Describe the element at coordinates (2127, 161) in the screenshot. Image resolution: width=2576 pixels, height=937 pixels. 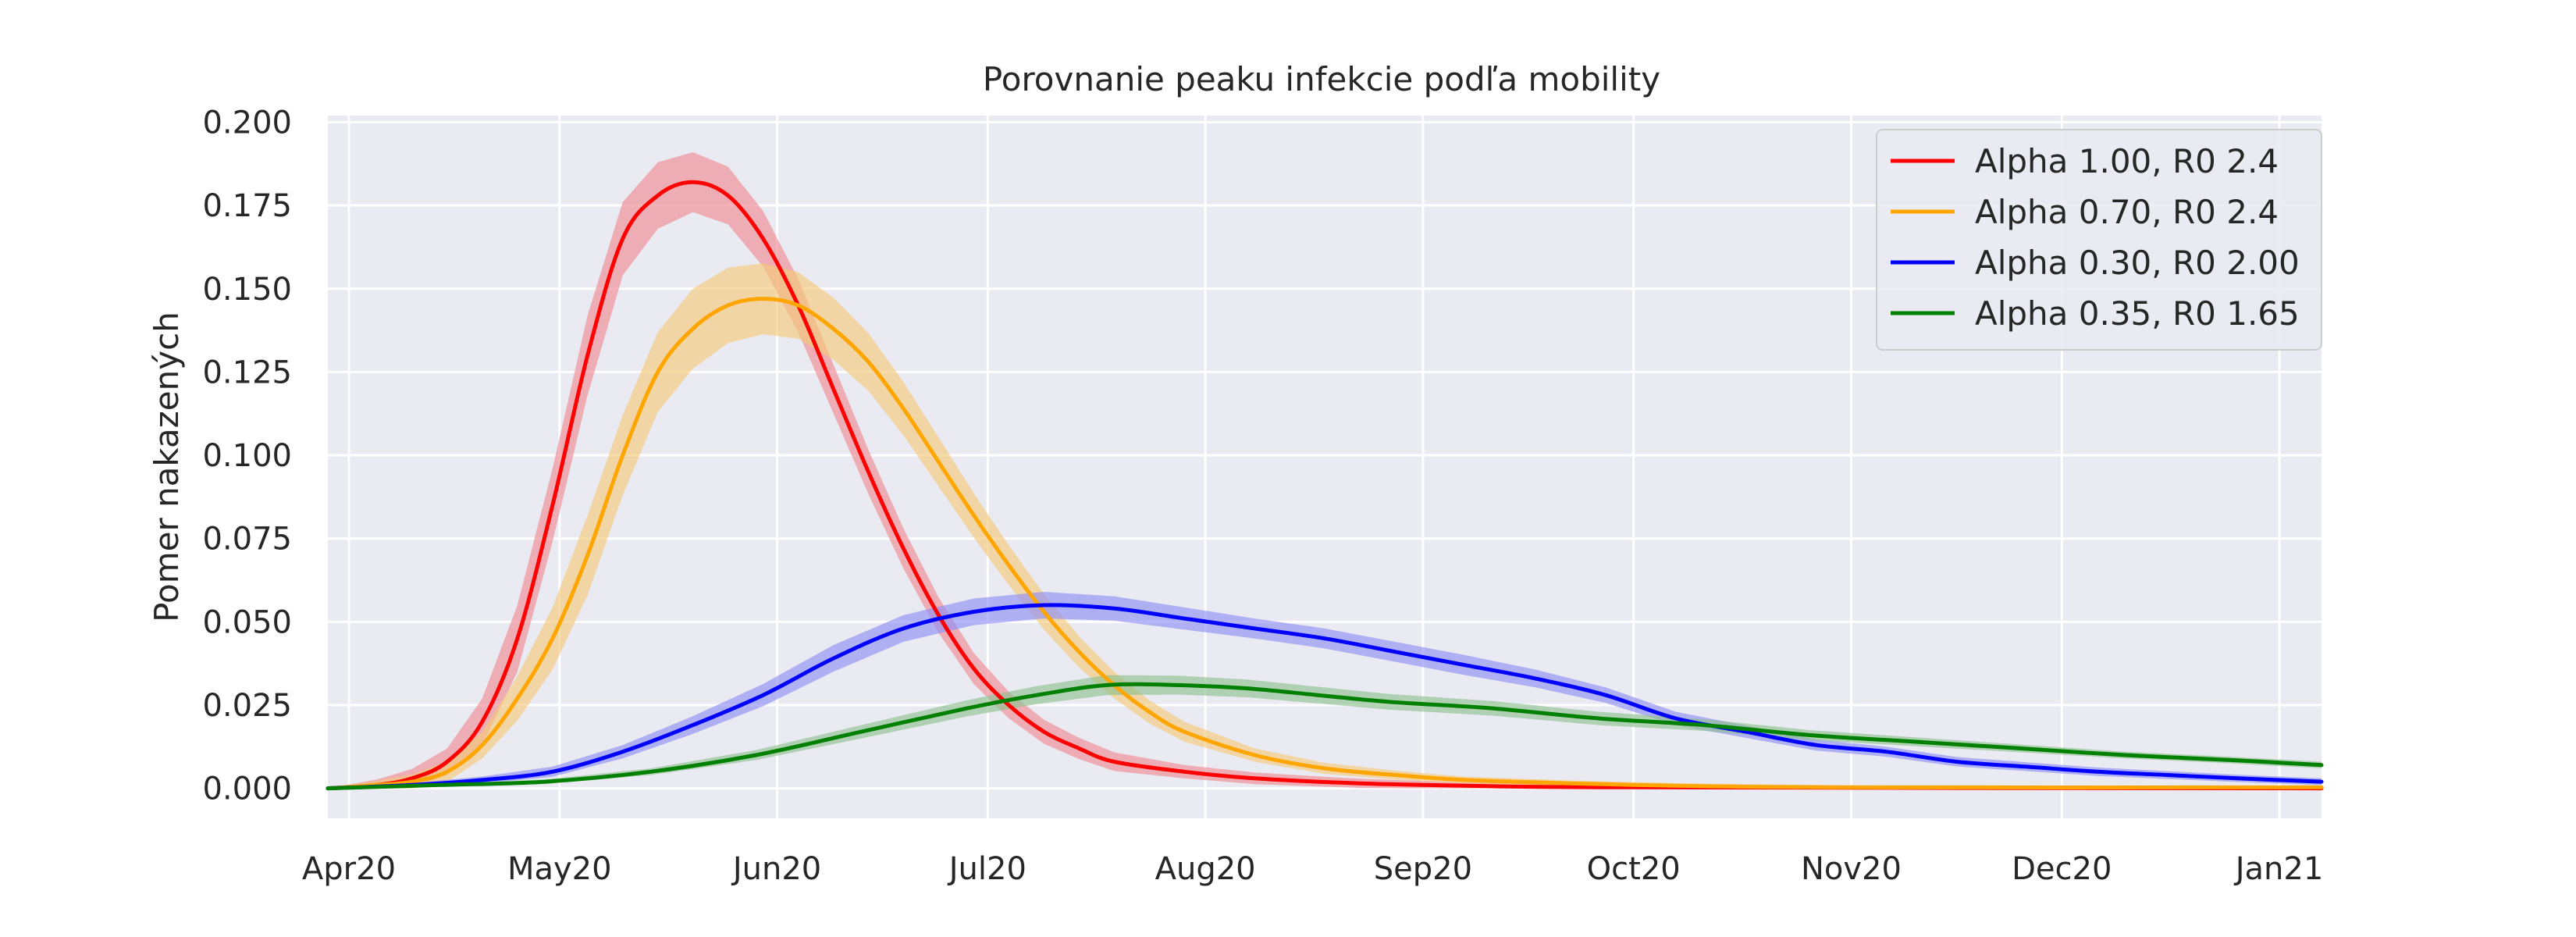
I see `legend-label: Alpha 1.00, R0 2.4` at that location.